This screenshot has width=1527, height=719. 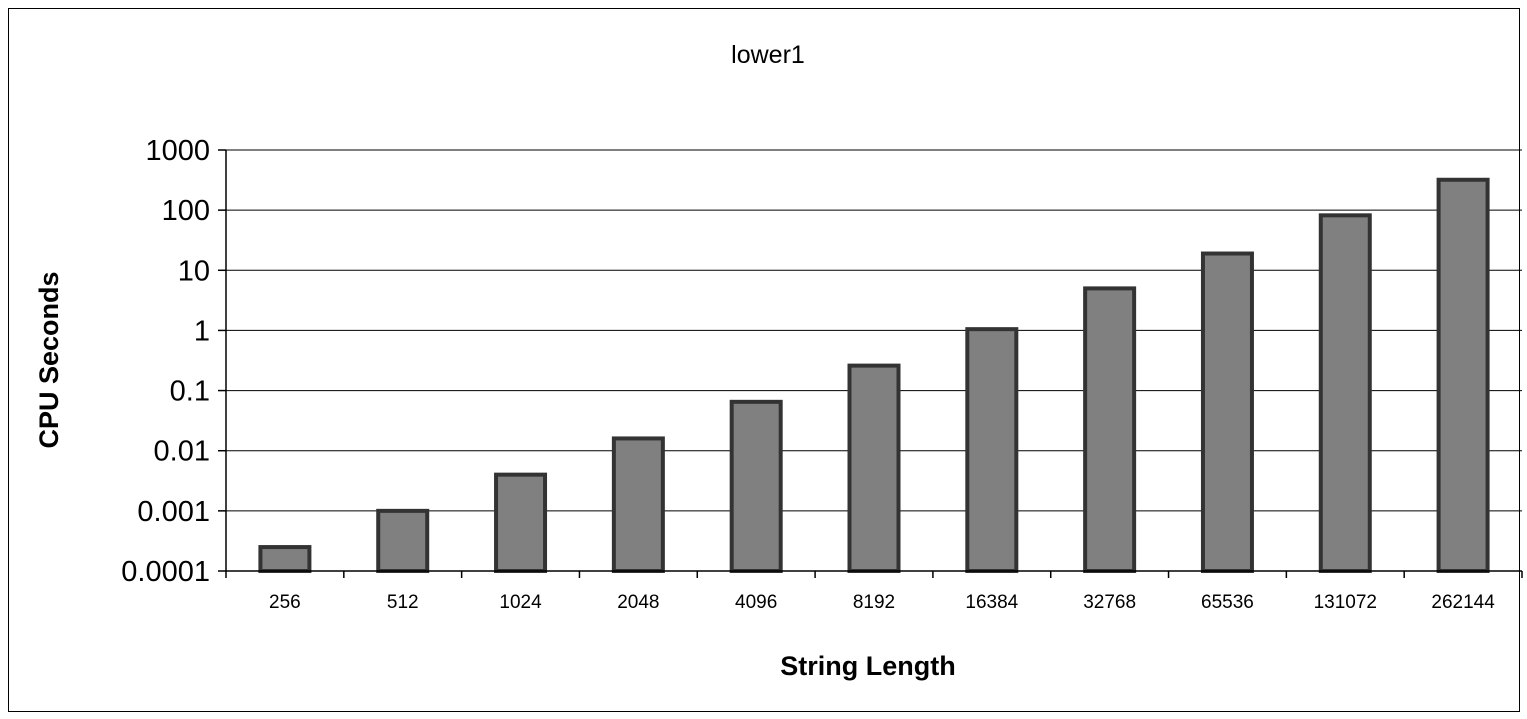 What do you see at coordinates (165, 361) in the screenshot?
I see `y-tick-labels: 1000 100 10 1 0.1 0.01 0.001 0.0001` at bounding box center [165, 361].